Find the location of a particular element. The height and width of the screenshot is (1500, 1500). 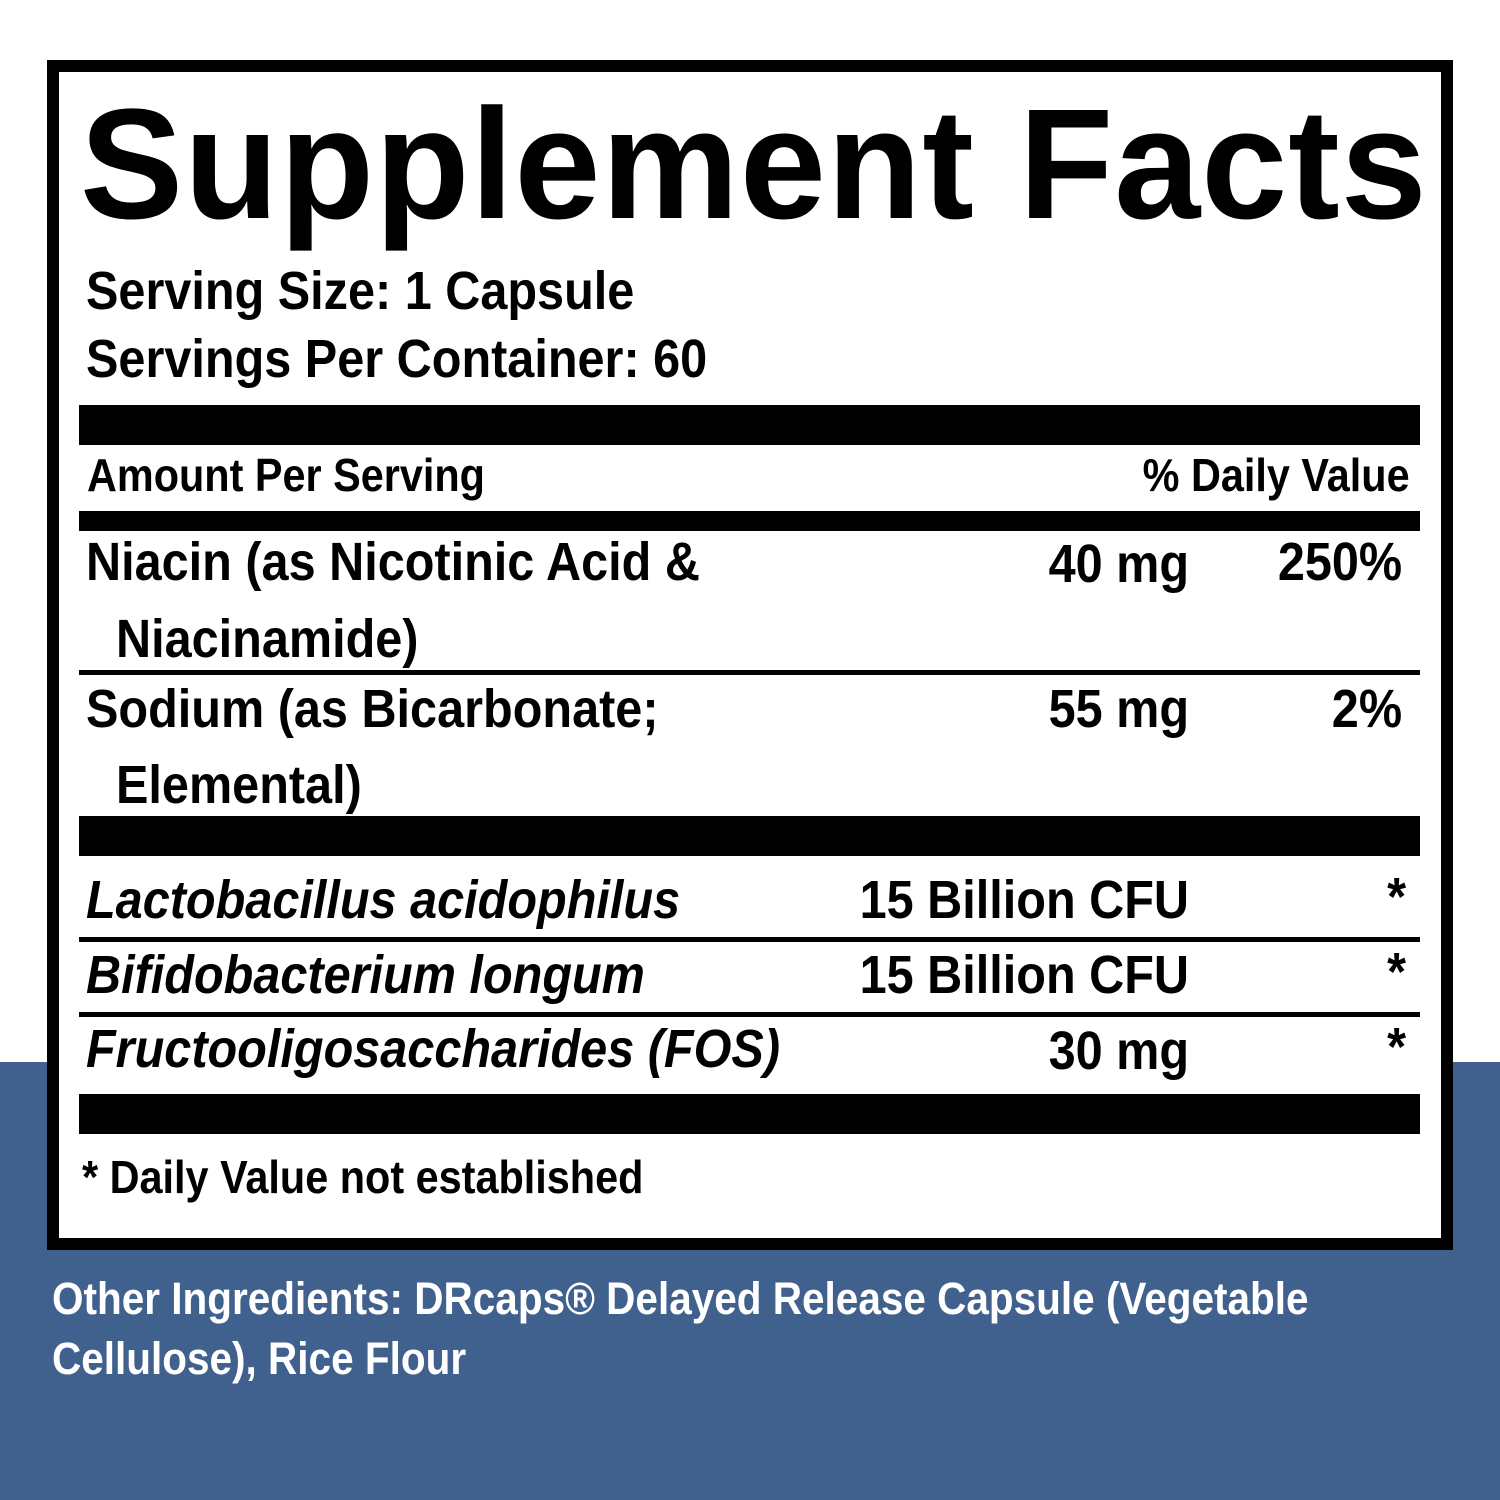

ingredient-name: Lactobacillus acidophilus is located at coordinates (383, 900).